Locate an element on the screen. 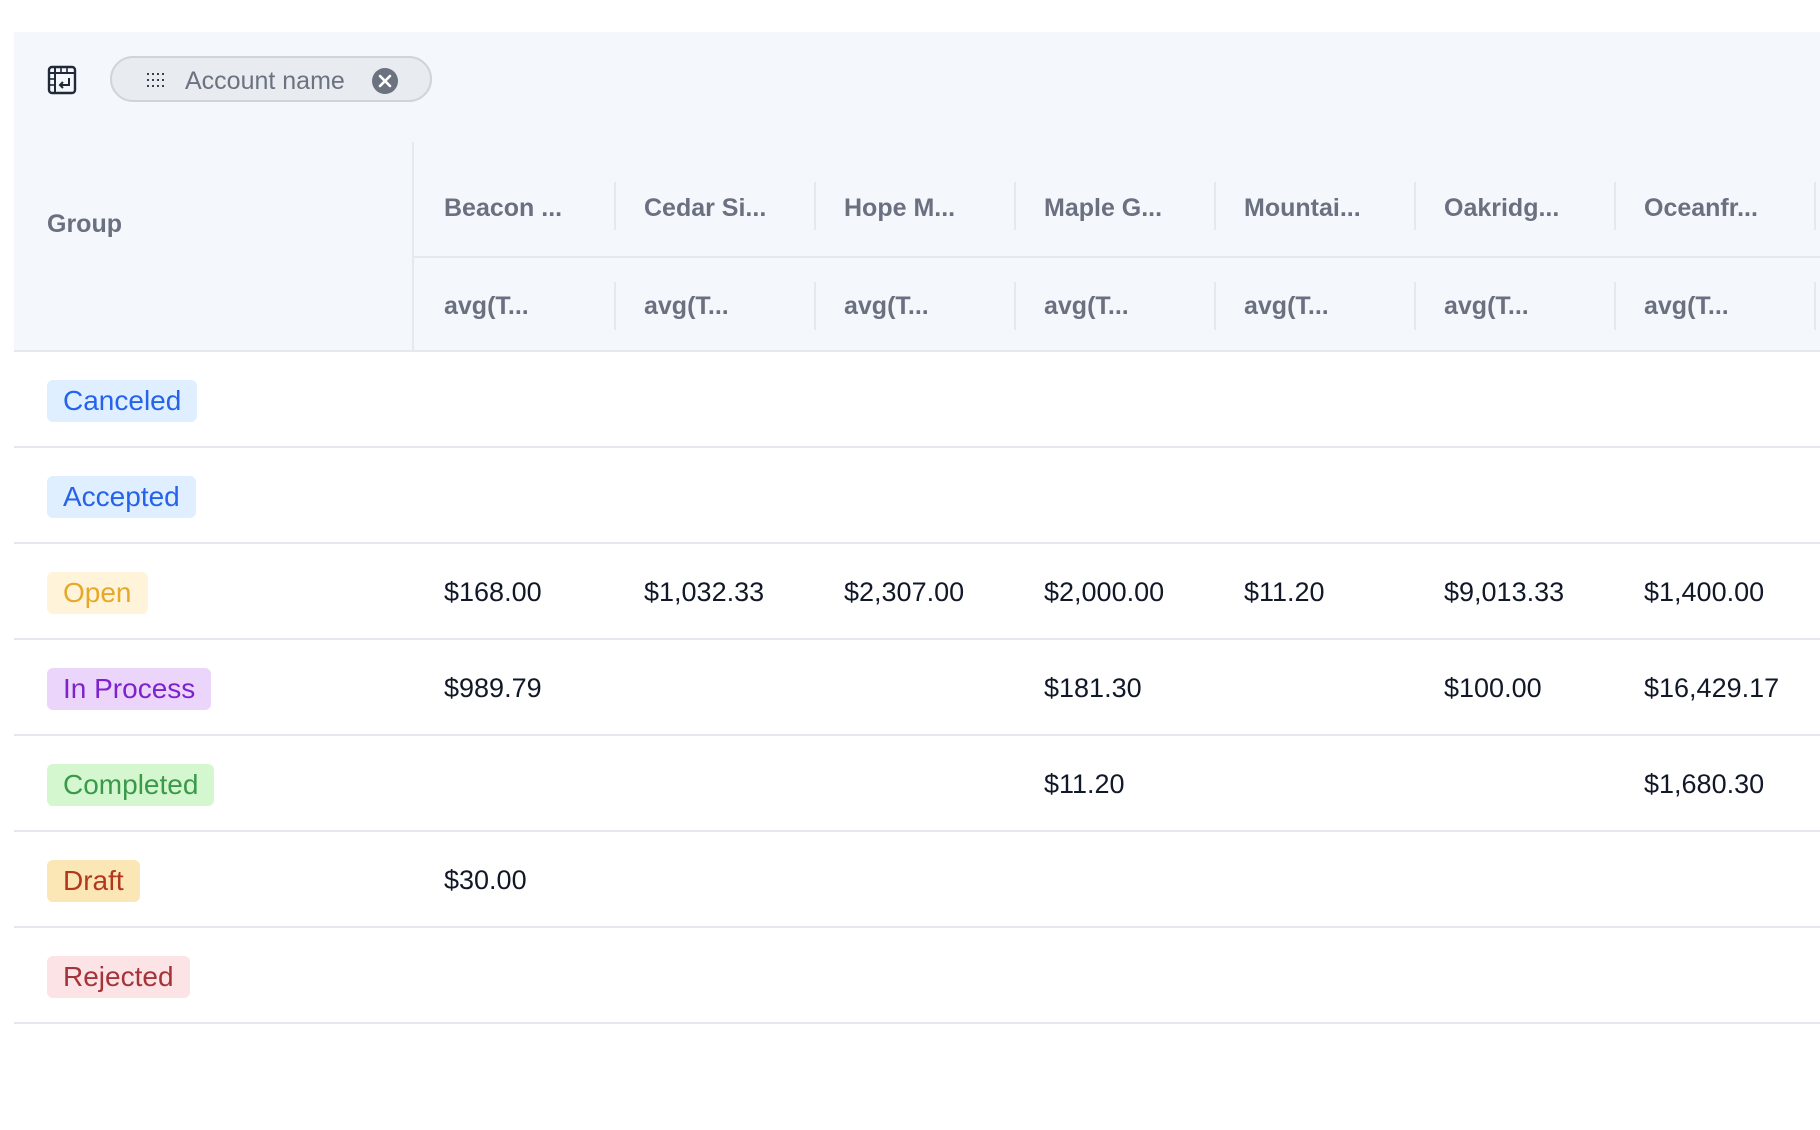 This screenshot has width=1820, height=1130. table-cell: $9,013.33 is located at coordinates (1504, 592).